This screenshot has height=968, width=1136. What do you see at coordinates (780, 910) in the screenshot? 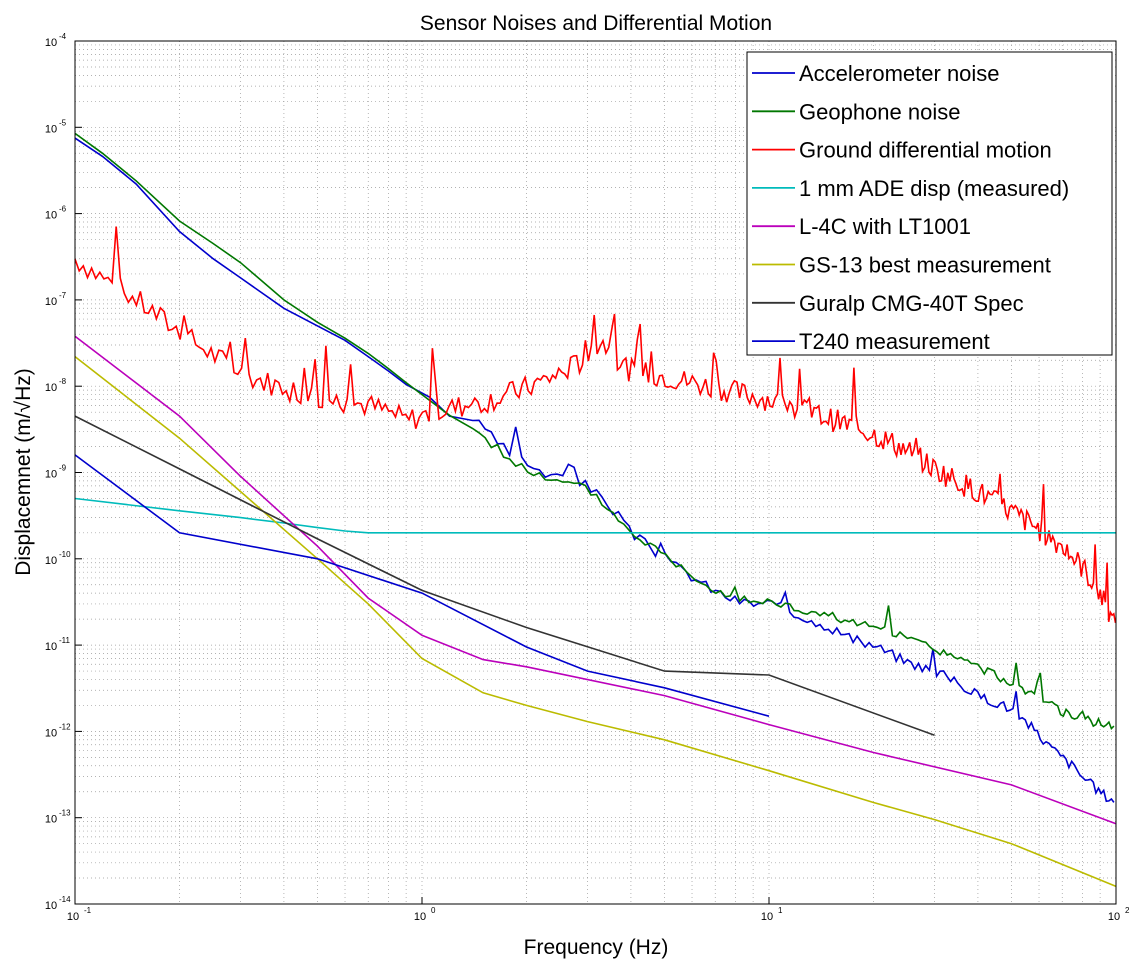
I see `x-tick-exponent: 1` at bounding box center [780, 910].